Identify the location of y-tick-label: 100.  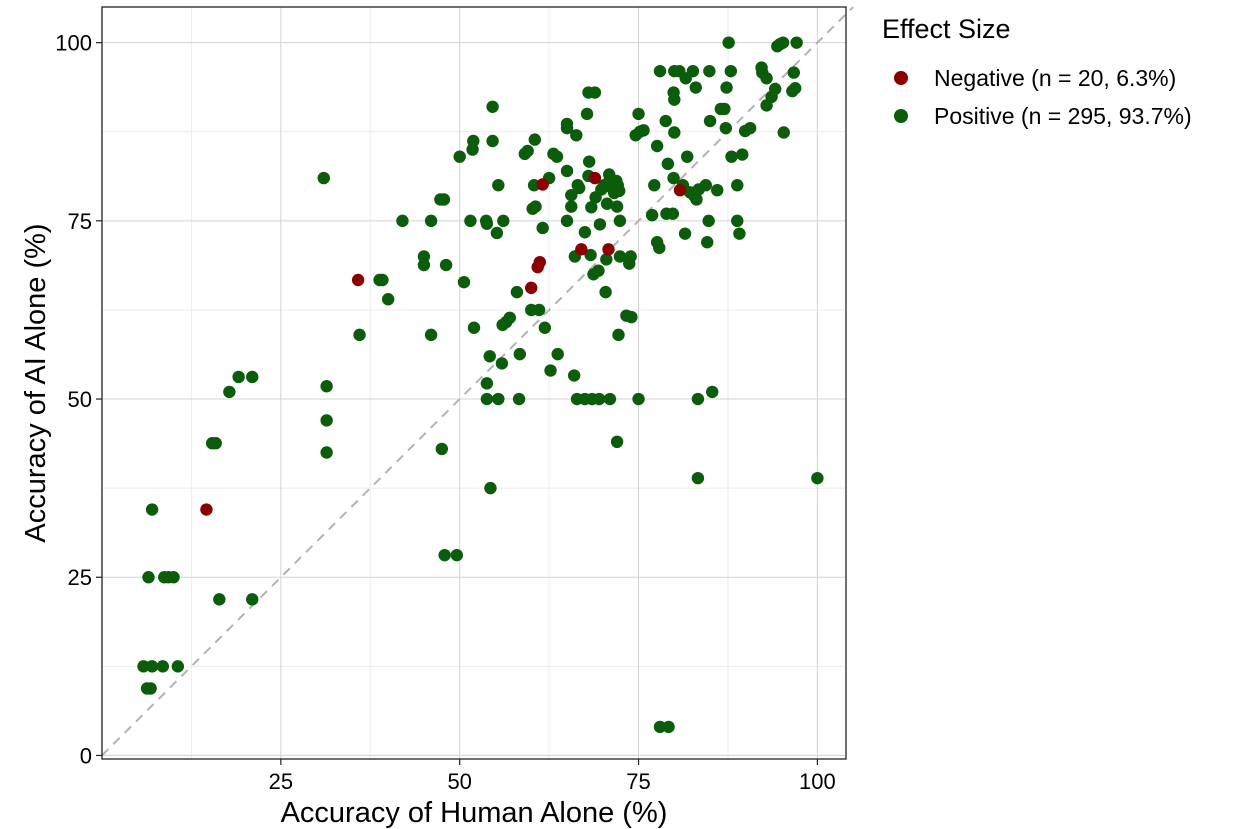
(73, 43).